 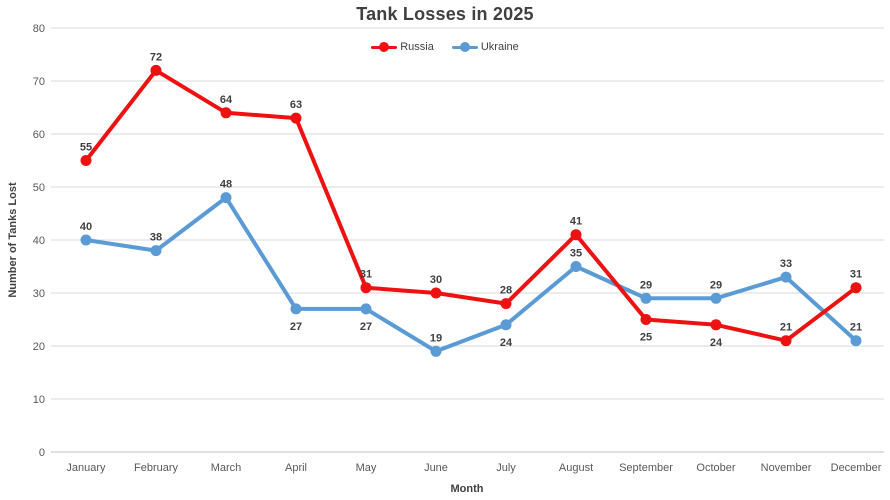 What do you see at coordinates (506, 468) in the screenshot?
I see `x-tick-label: July` at bounding box center [506, 468].